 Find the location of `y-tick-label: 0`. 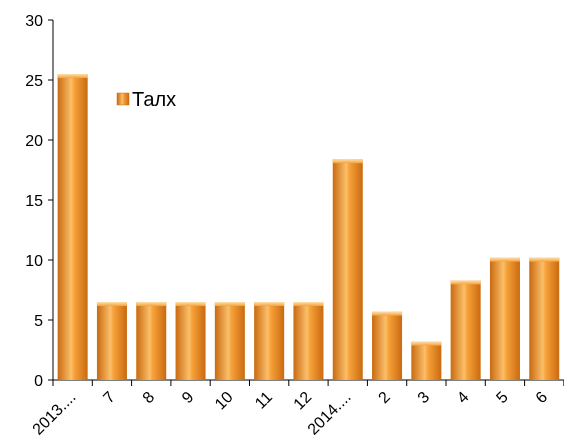

y-tick-label: 0 is located at coordinates (38, 381).